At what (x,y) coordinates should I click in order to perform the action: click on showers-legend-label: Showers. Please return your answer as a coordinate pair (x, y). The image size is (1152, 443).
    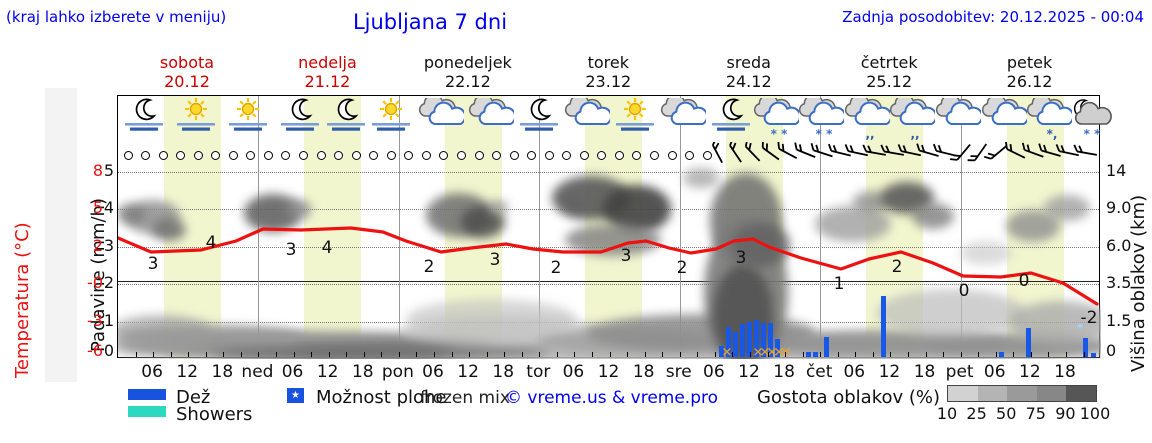
    Looking at the image, I should click on (214, 414).